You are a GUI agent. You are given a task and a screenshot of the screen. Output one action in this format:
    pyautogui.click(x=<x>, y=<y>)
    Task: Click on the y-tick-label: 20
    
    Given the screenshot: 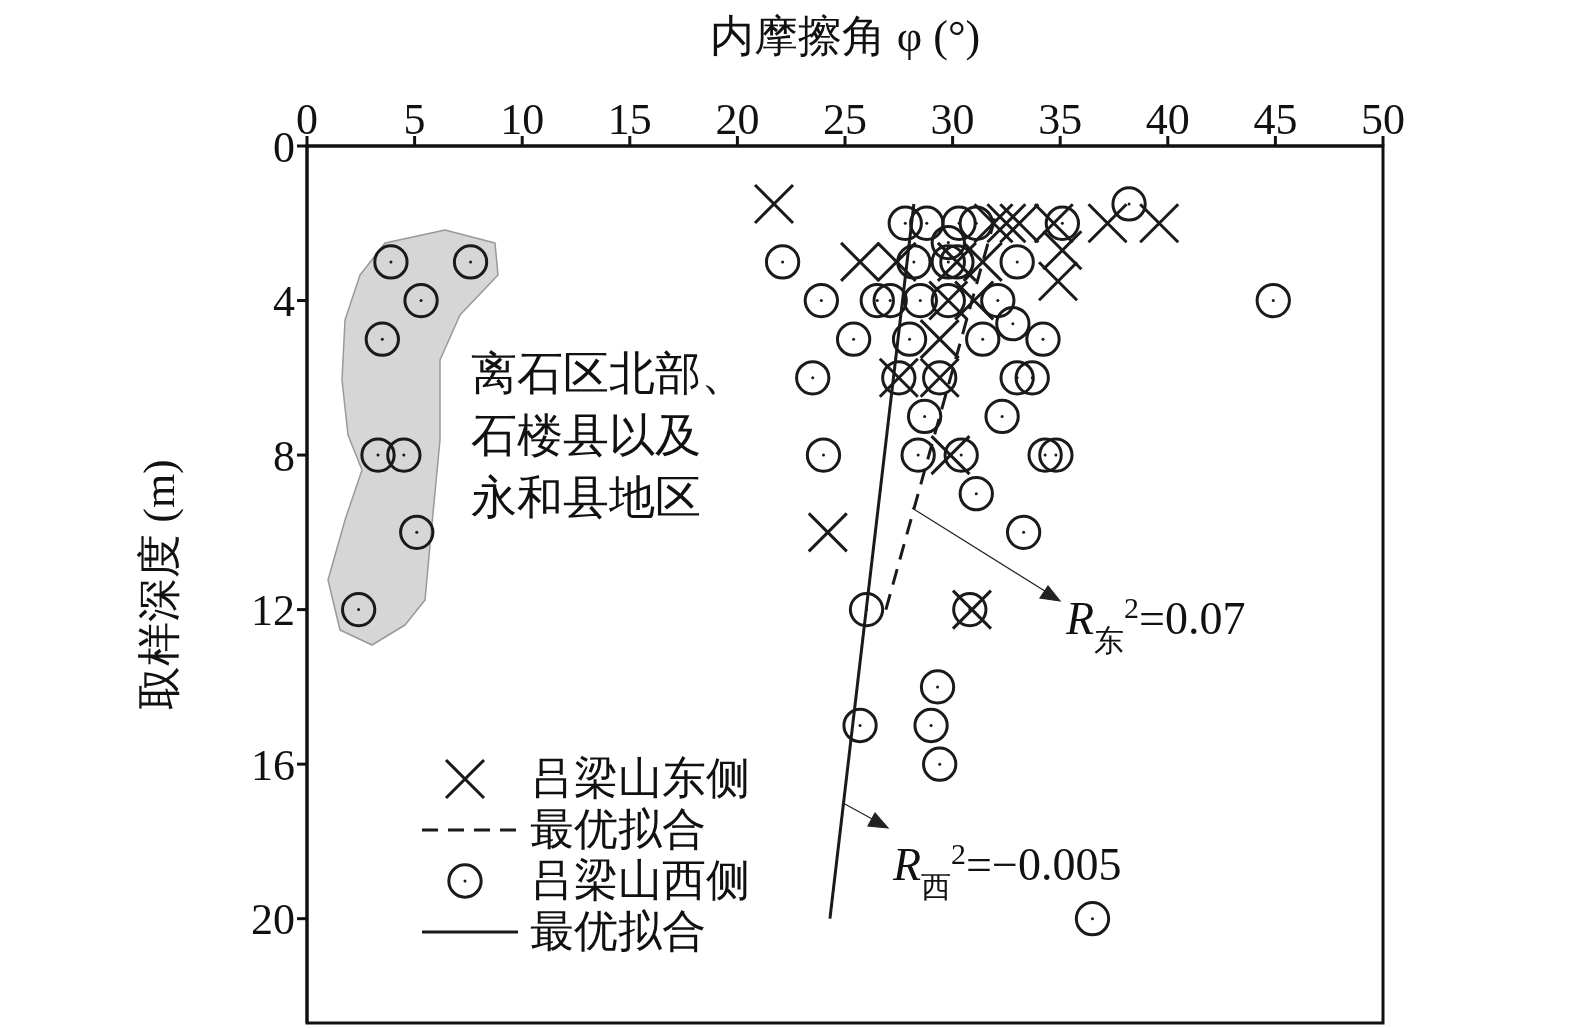 What is the action you would take?
    pyautogui.click(x=273, y=920)
    